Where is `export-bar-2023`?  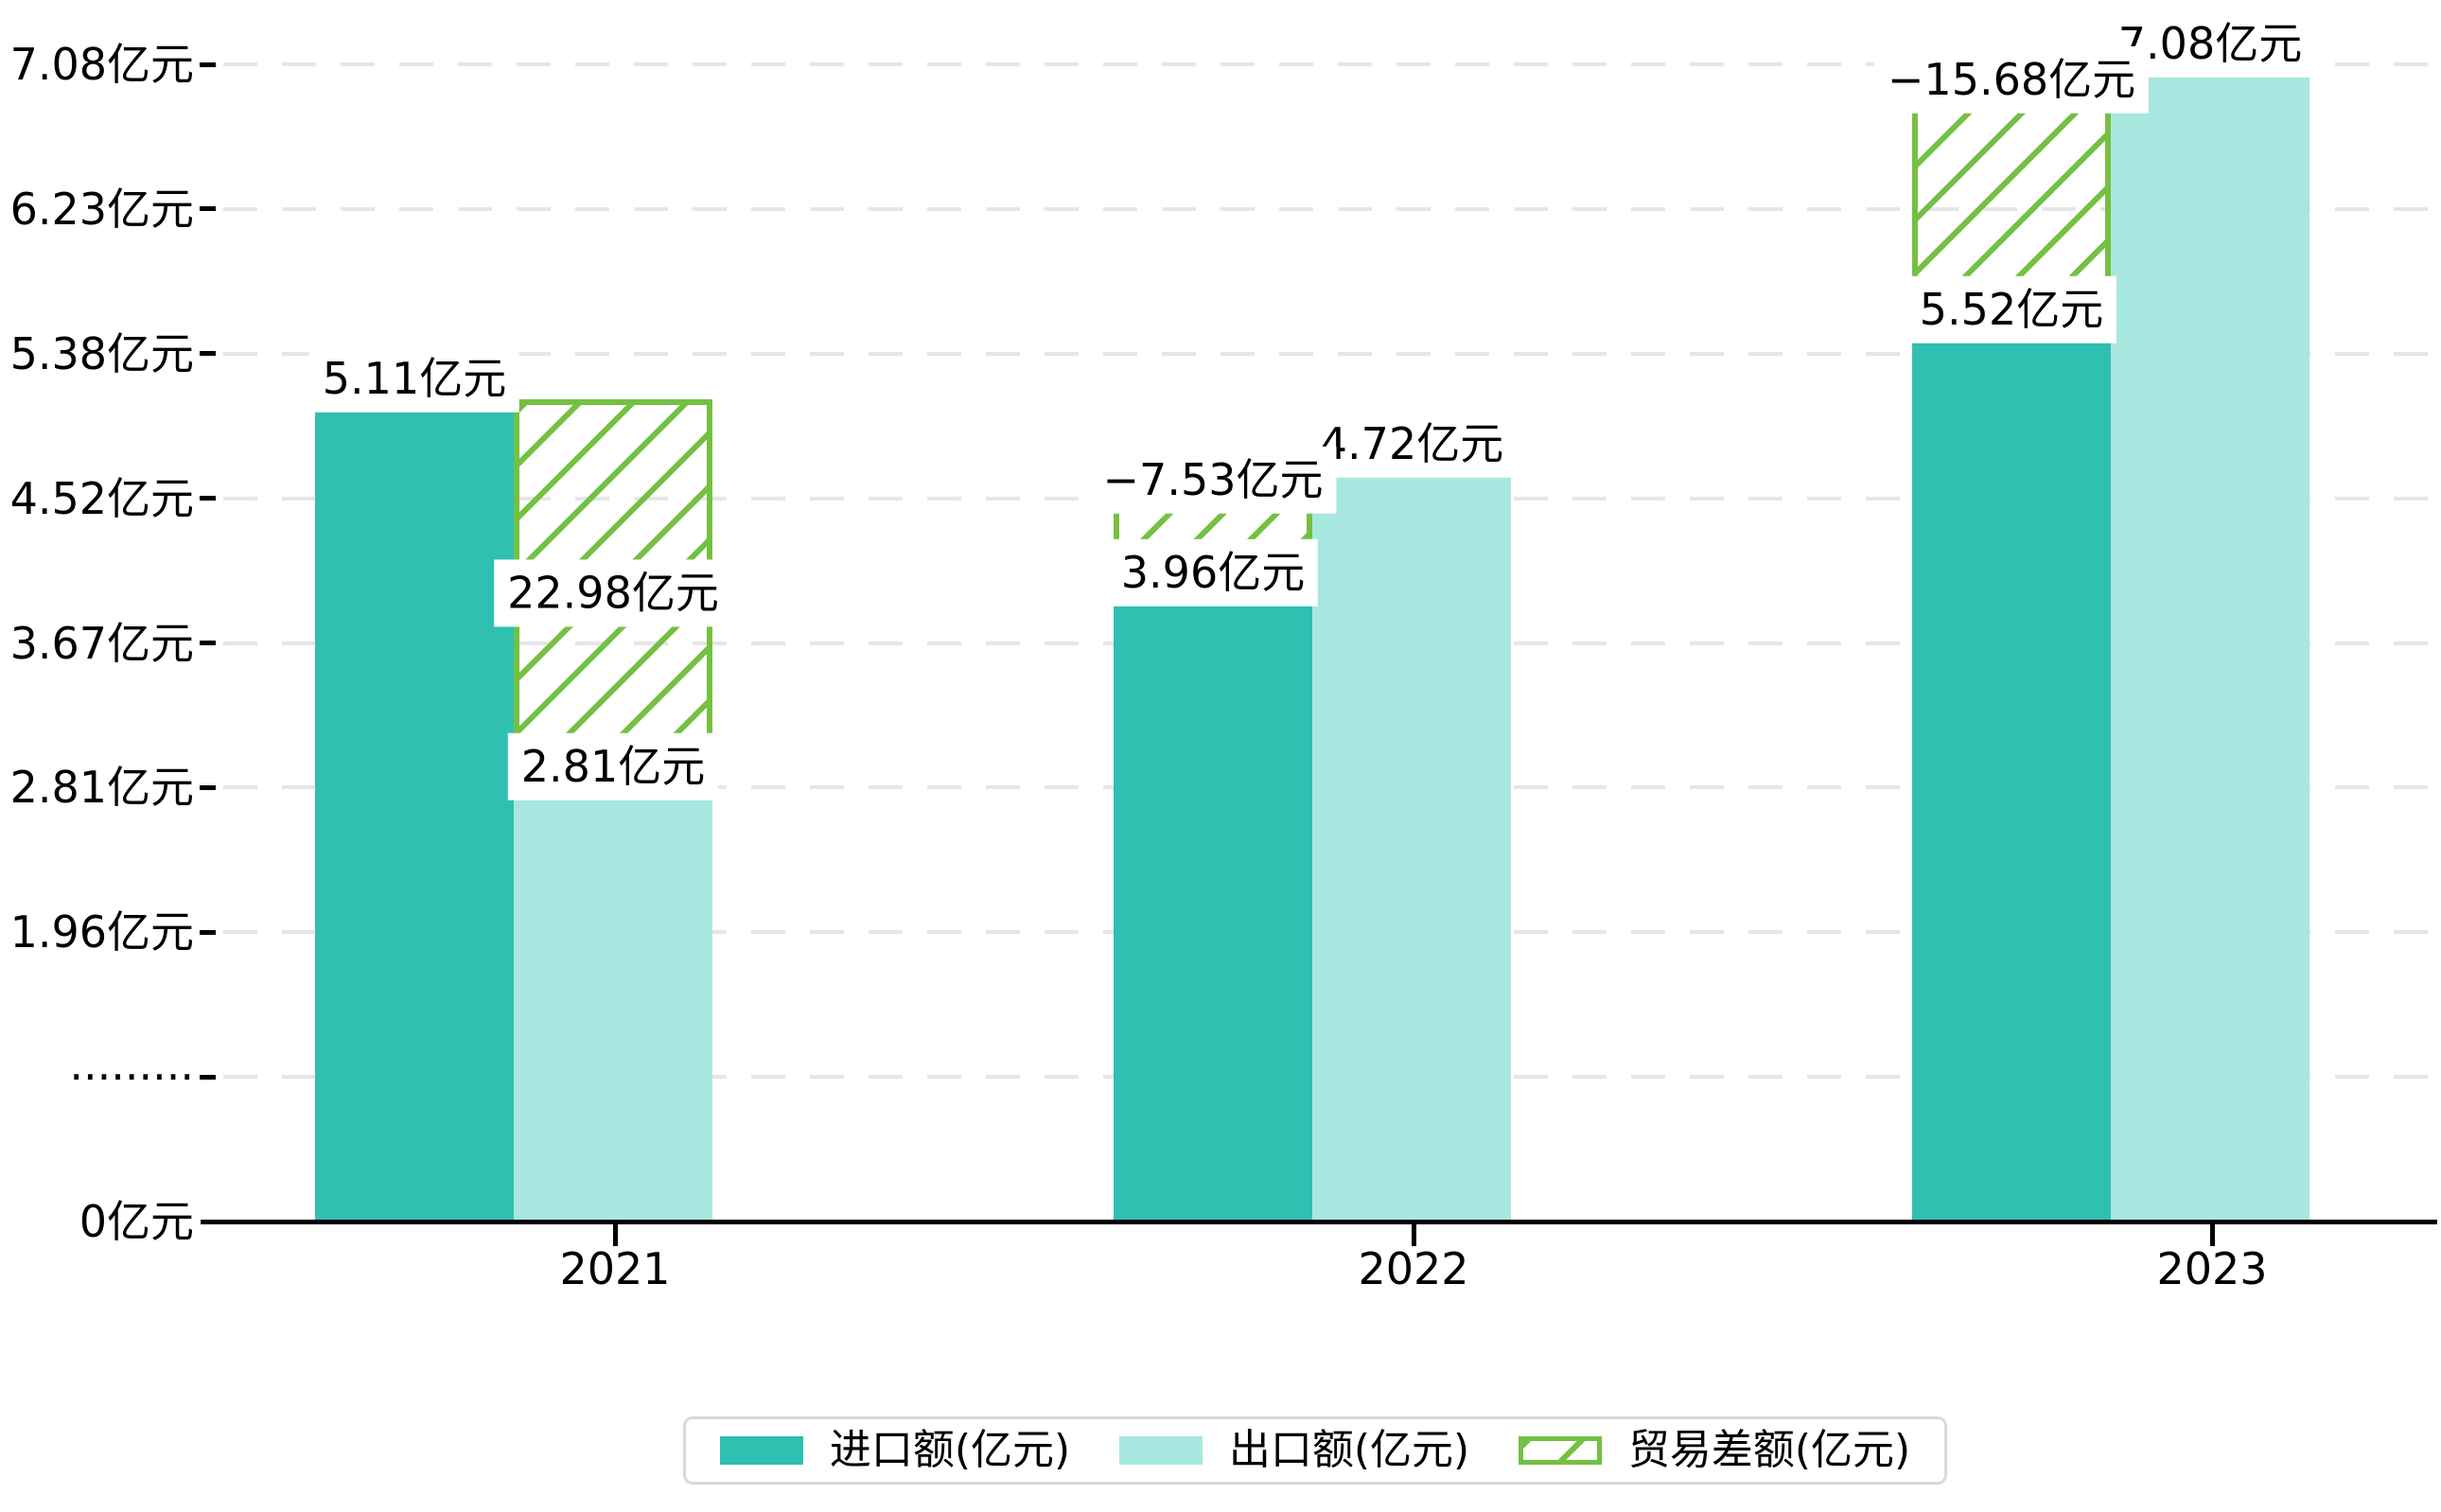
export-bar-2023 is located at coordinates (2210, 643).